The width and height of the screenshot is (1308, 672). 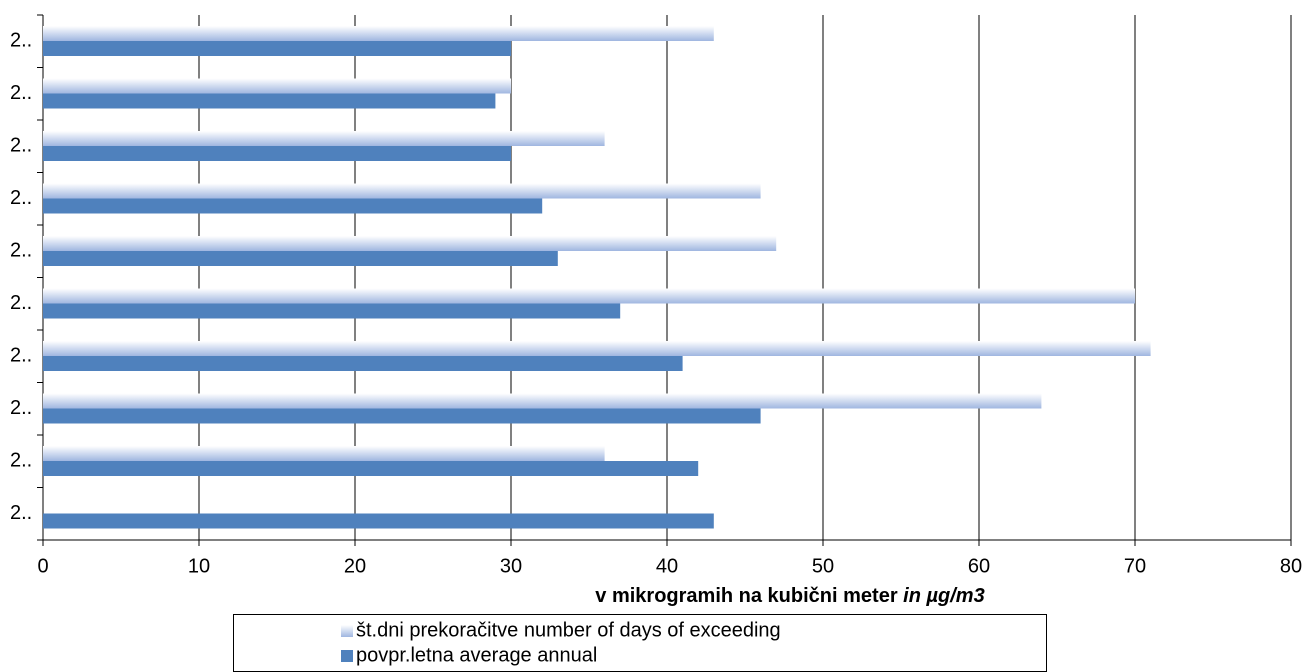 I want to click on x-tick-label: 30, so click(x=511, y=566).